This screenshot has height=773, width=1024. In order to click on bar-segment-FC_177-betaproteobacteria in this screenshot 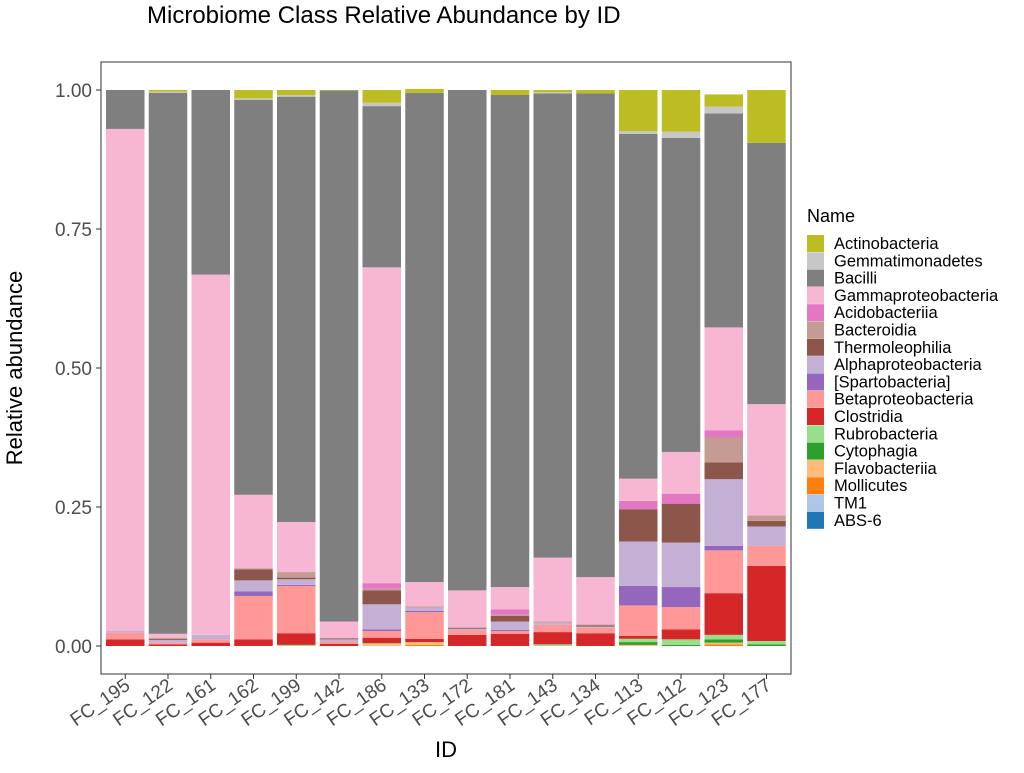, I will do `click(766, 555)`.